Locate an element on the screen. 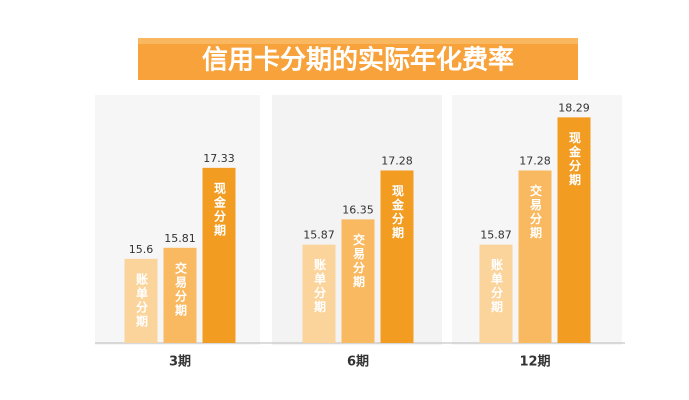 The height and width of the screenshot is (400, 689). chart-title: 信用卡分期的实际年化费率 is located at coordinates (358, 60).